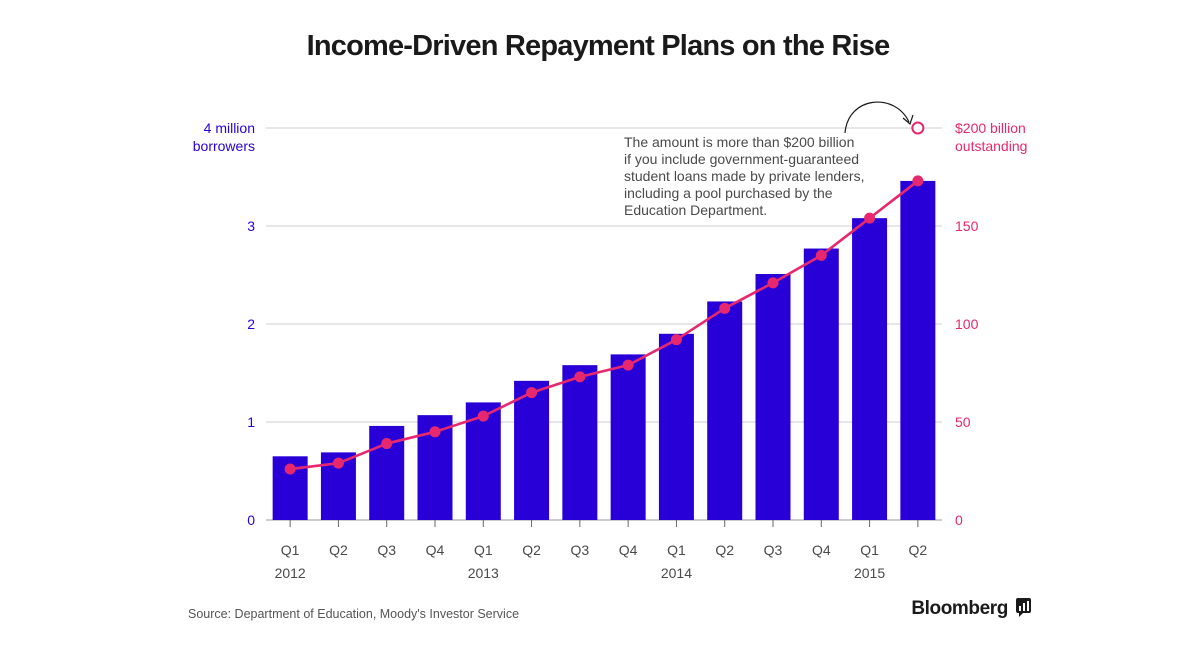 This screenshot has width=1200, height=653. I want to click on y-left-tick-3: 3, so click(251, 226).